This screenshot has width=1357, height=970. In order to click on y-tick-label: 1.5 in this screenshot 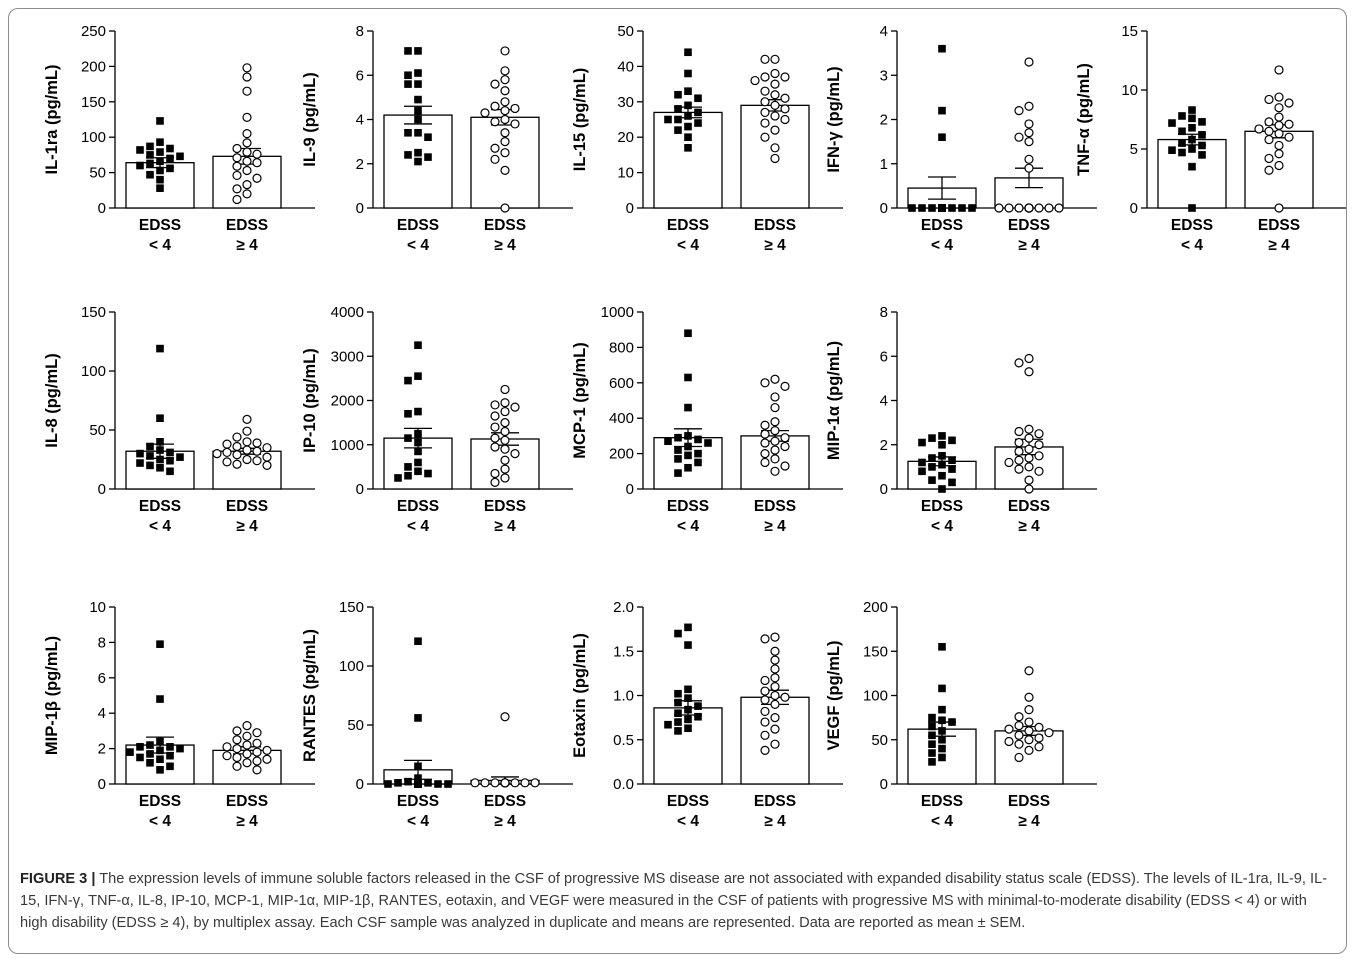, I will do `click(623, 651)`.